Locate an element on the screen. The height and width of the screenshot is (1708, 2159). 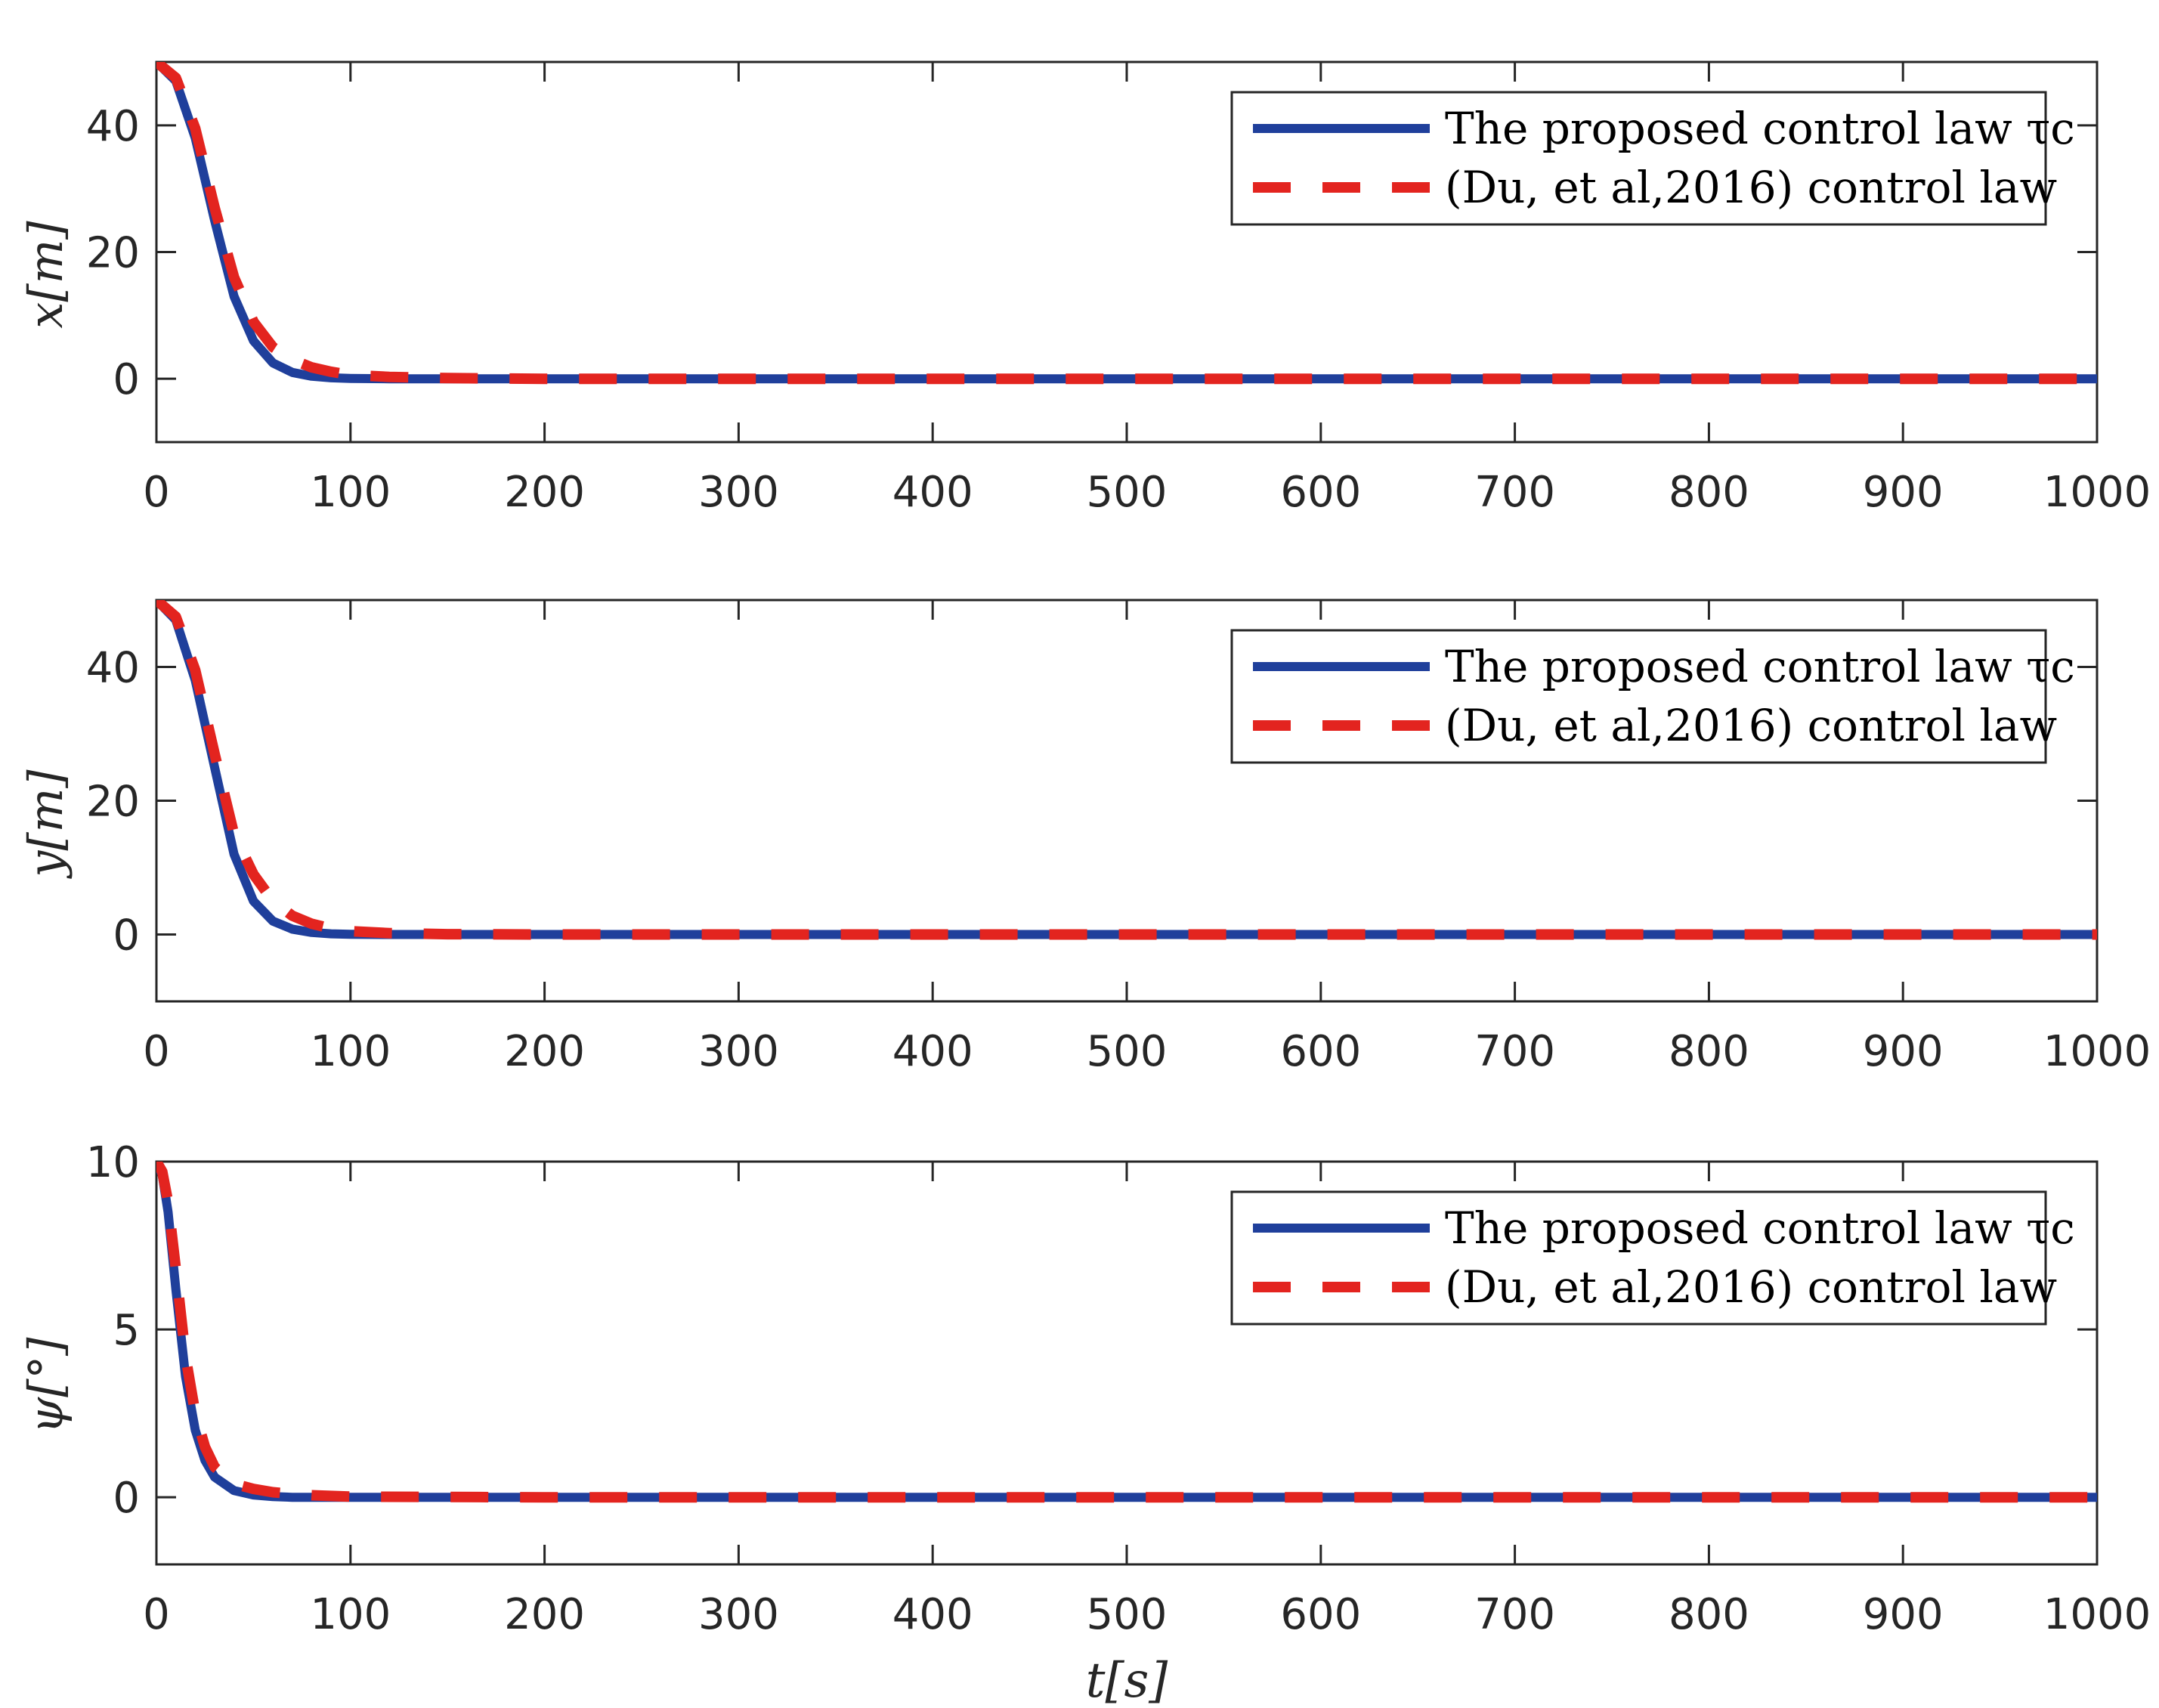
y-tick-label: 5 is located at coordinates (126, 1330).